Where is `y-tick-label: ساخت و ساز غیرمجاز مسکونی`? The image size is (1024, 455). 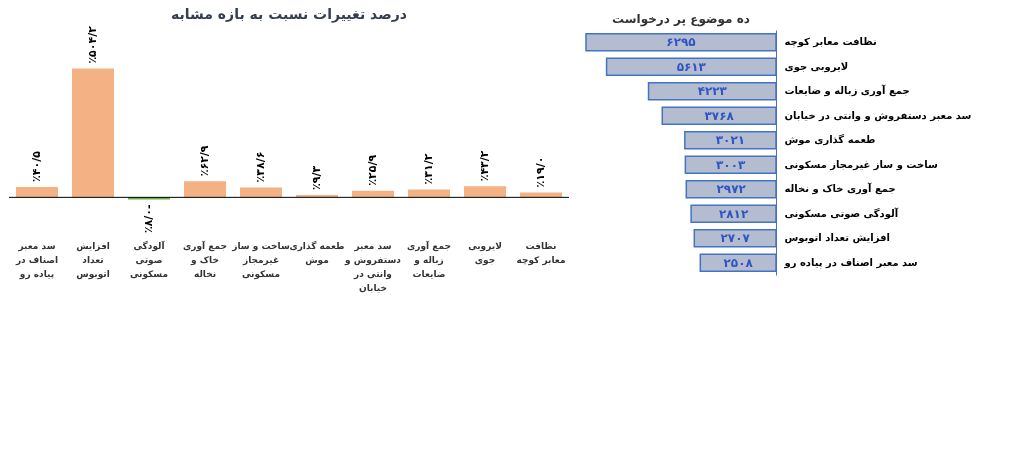
y-tick-label: ساخت و ساز غیرمجاز مسکونی is located at coordinates (861, 164).